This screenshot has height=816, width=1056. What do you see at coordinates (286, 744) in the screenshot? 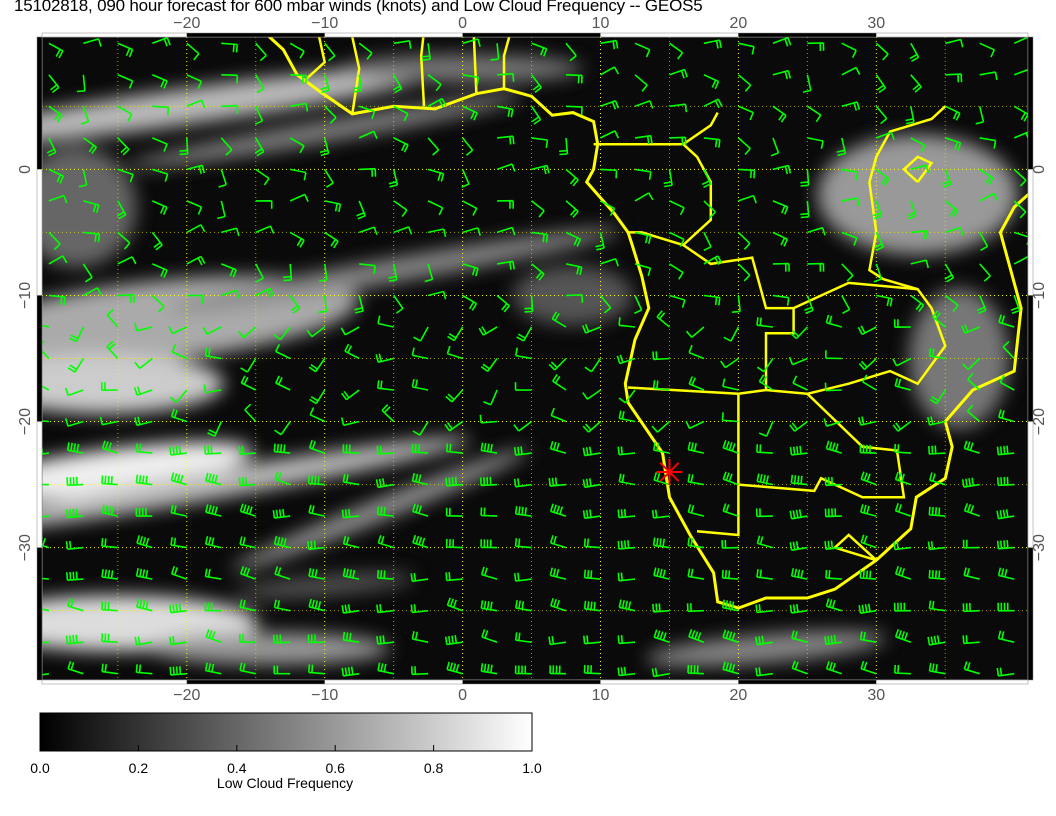
I see `colorbar: 0.0 0.2 0.4 0.6 0.8 1.0` at bounding box center [286, 744].